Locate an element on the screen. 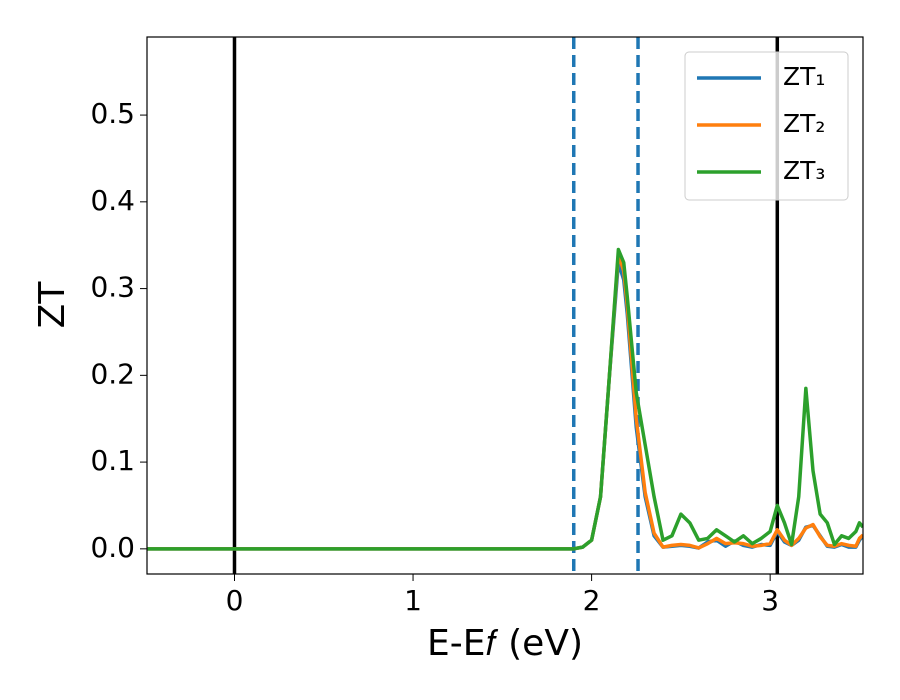  x-axis-label: E-E𝑓 (eV) is located at coordinates (505, 643).